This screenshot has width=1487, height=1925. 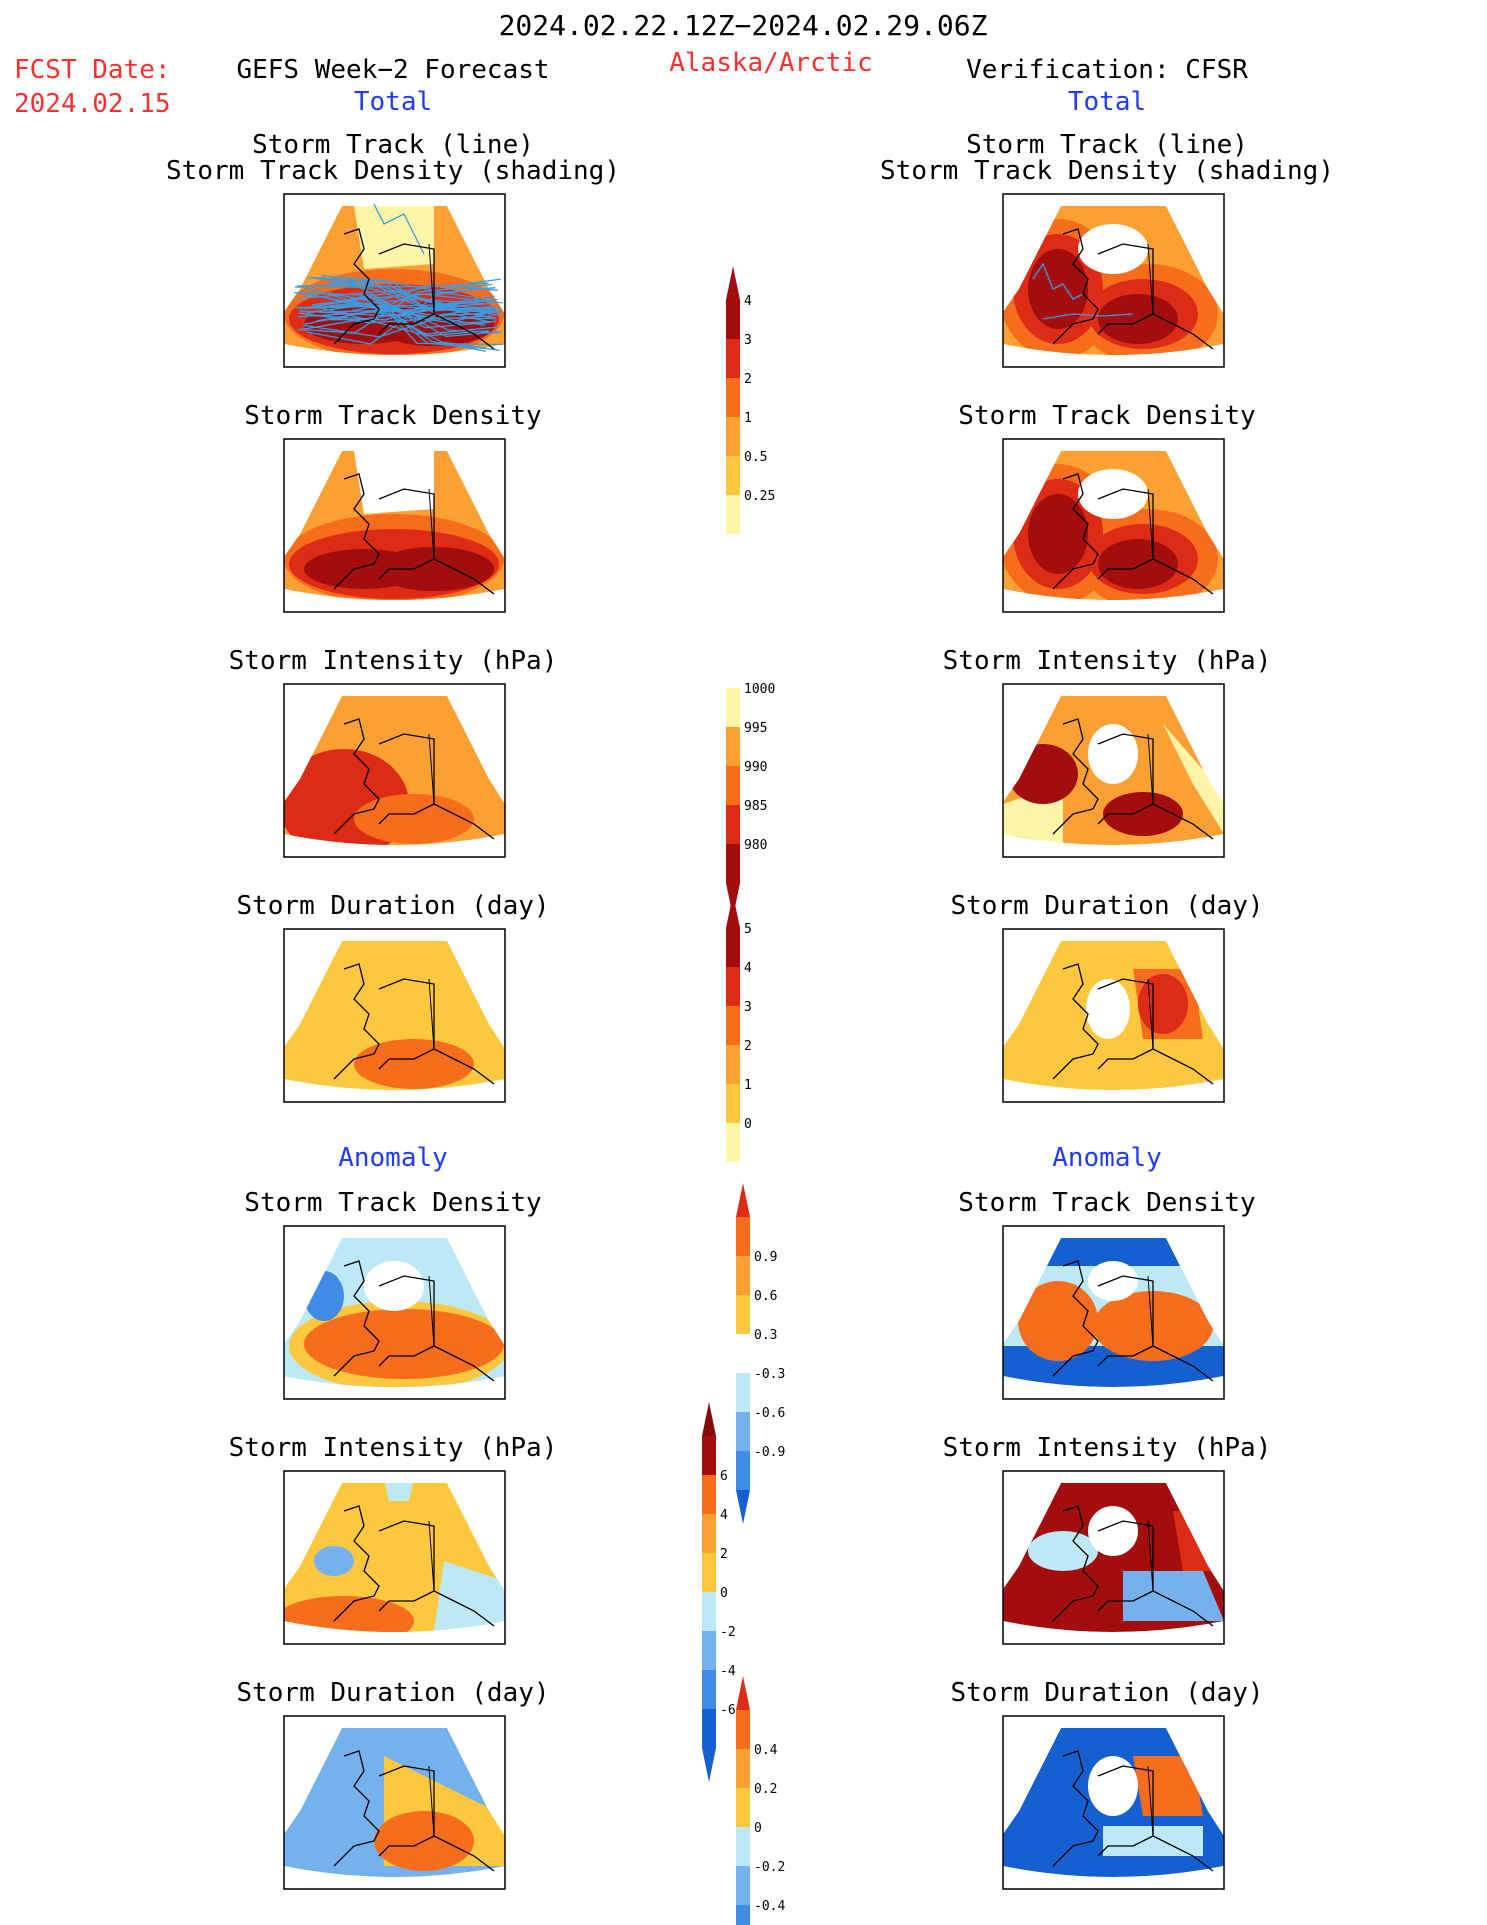 What do you see at coordinates (719, 1592) in the screenshot?
I see `colorbar-anom-intensity: 6 4 2 0 -2 -4 -6` at bounding box center [719, 1592].